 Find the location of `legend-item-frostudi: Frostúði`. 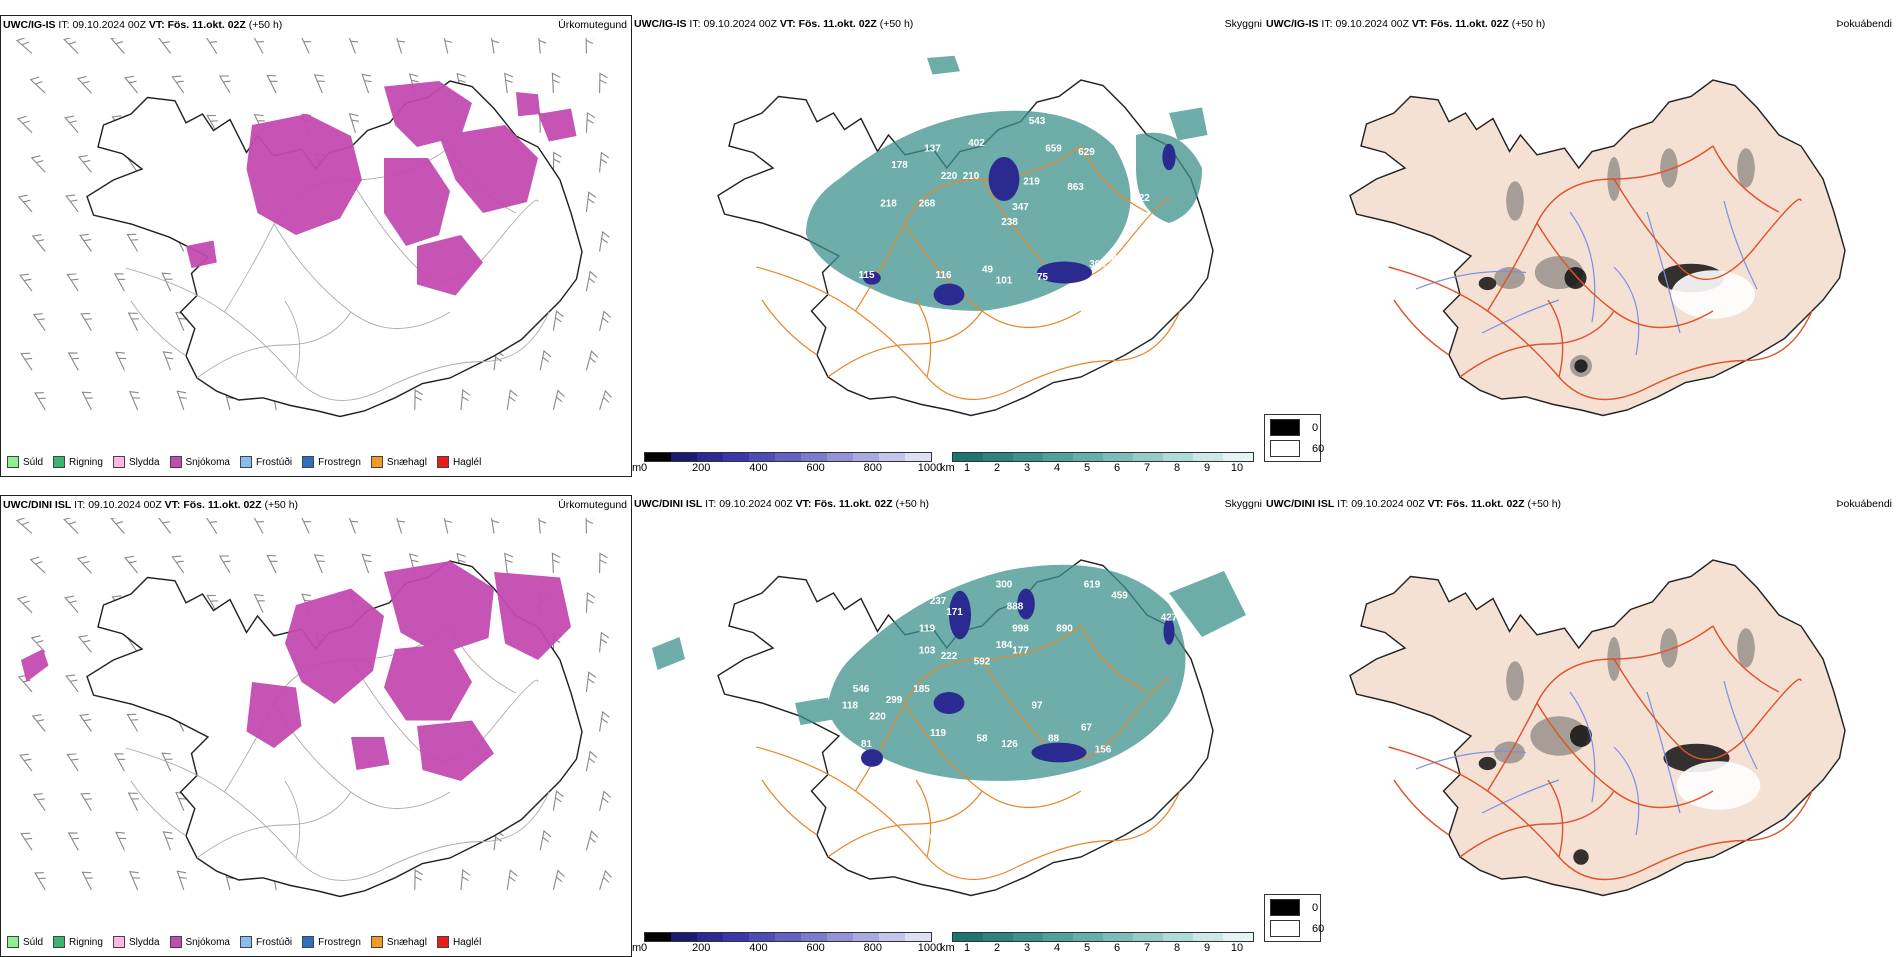

legend-item-frostudi: Frostúði is located at coordinates (265, 462).